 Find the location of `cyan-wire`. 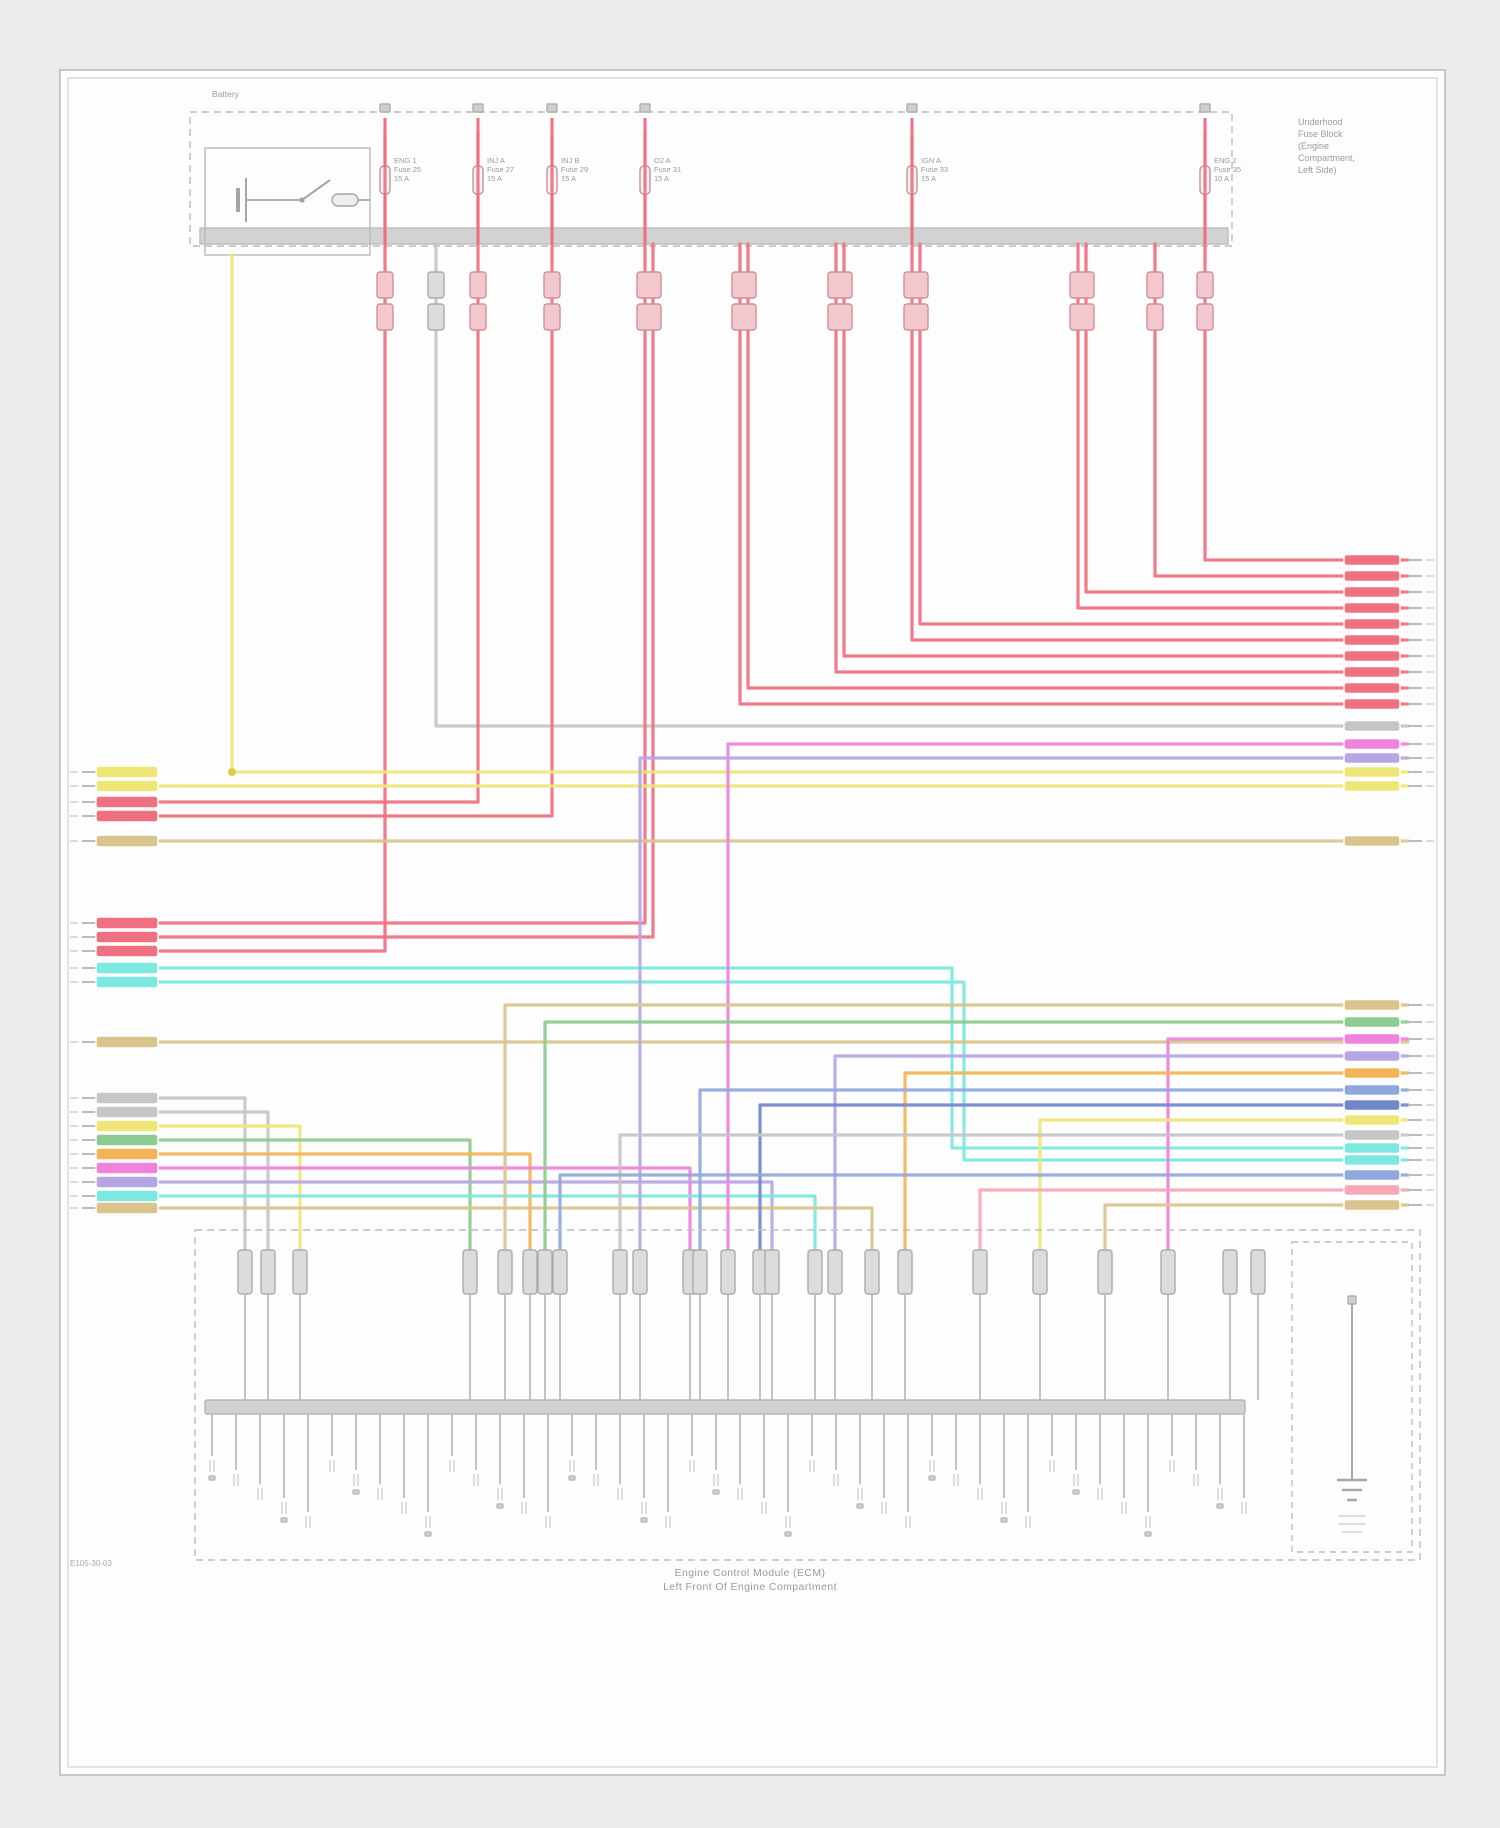

cyan-wire is located at coordinates (784, 1071).